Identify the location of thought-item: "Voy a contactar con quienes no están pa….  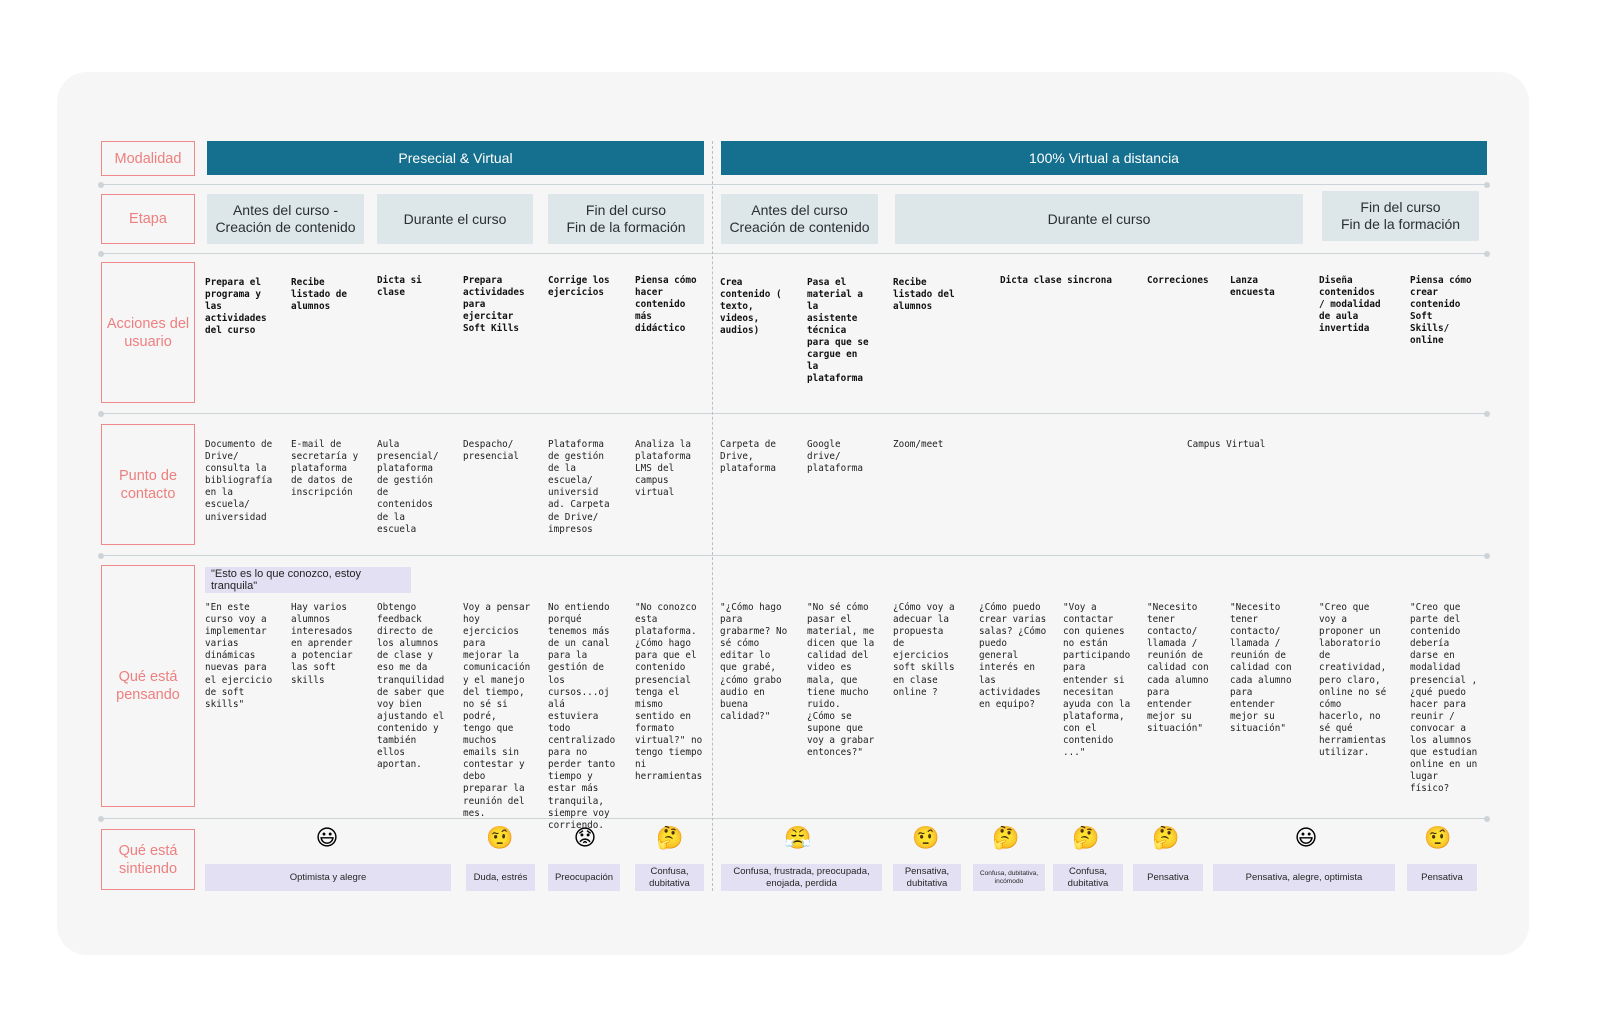
(1097, 680).